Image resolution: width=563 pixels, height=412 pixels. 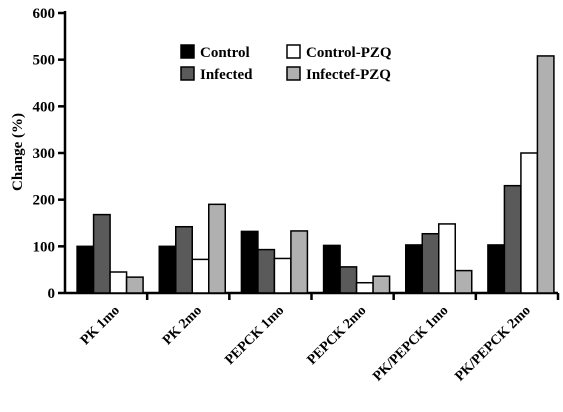 What do you see at coordinates (44, 14) in the screenshot?
I see `y-tick-label: 600` at bounding box center [44, 14].